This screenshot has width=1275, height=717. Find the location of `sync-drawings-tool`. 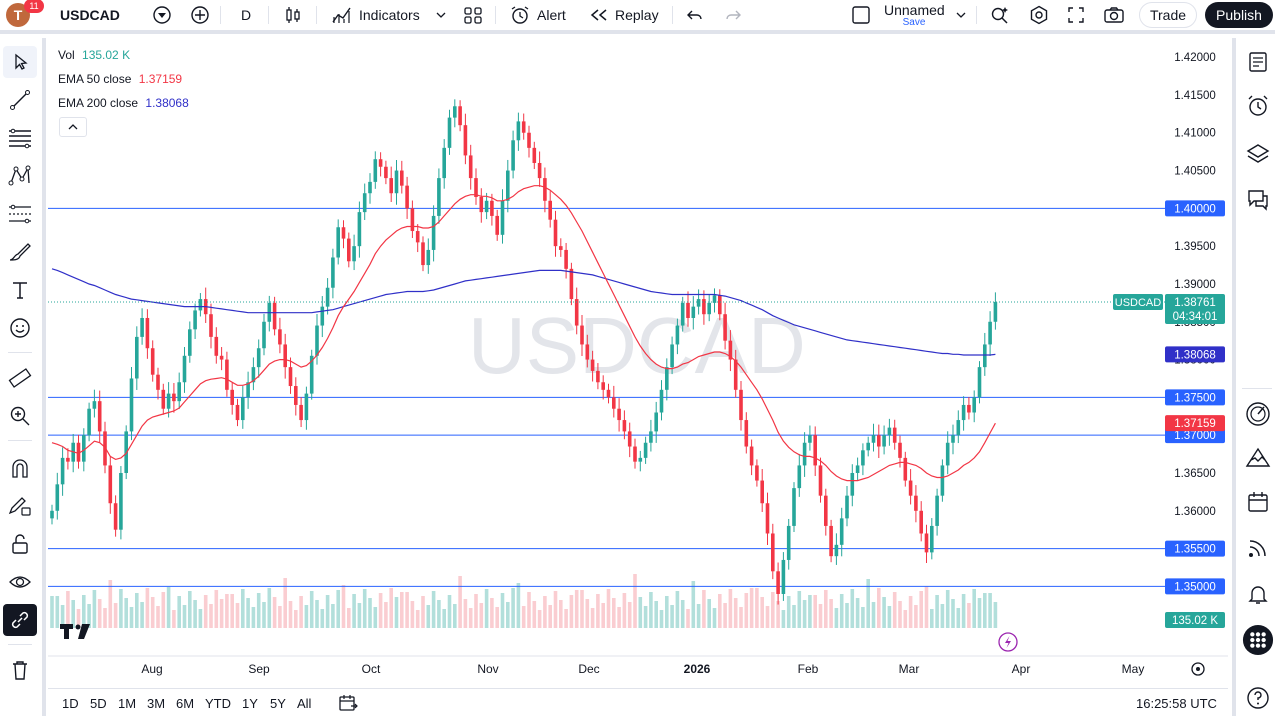

sync-drawings-tool is located at coordinates (20, 620).